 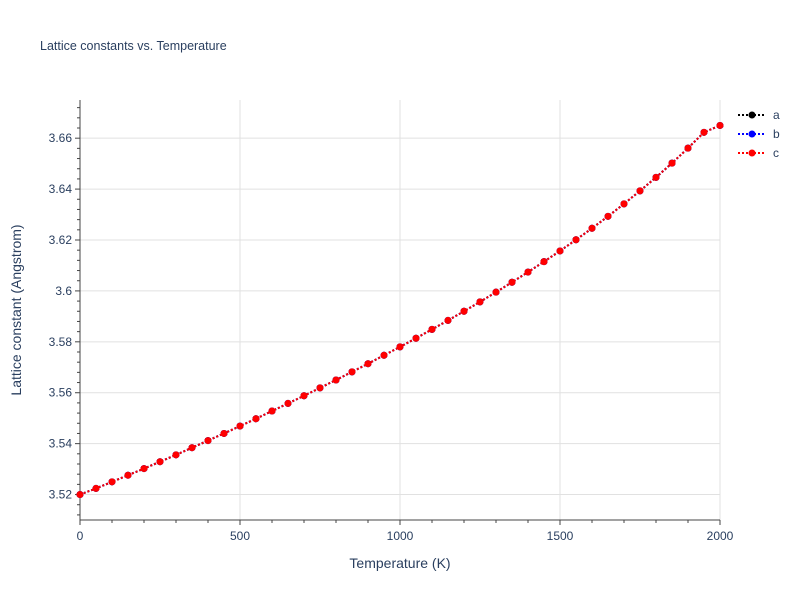 I want to click on y-axis-title: Lattice constant (Angstrom), so click(x=16, y=309).